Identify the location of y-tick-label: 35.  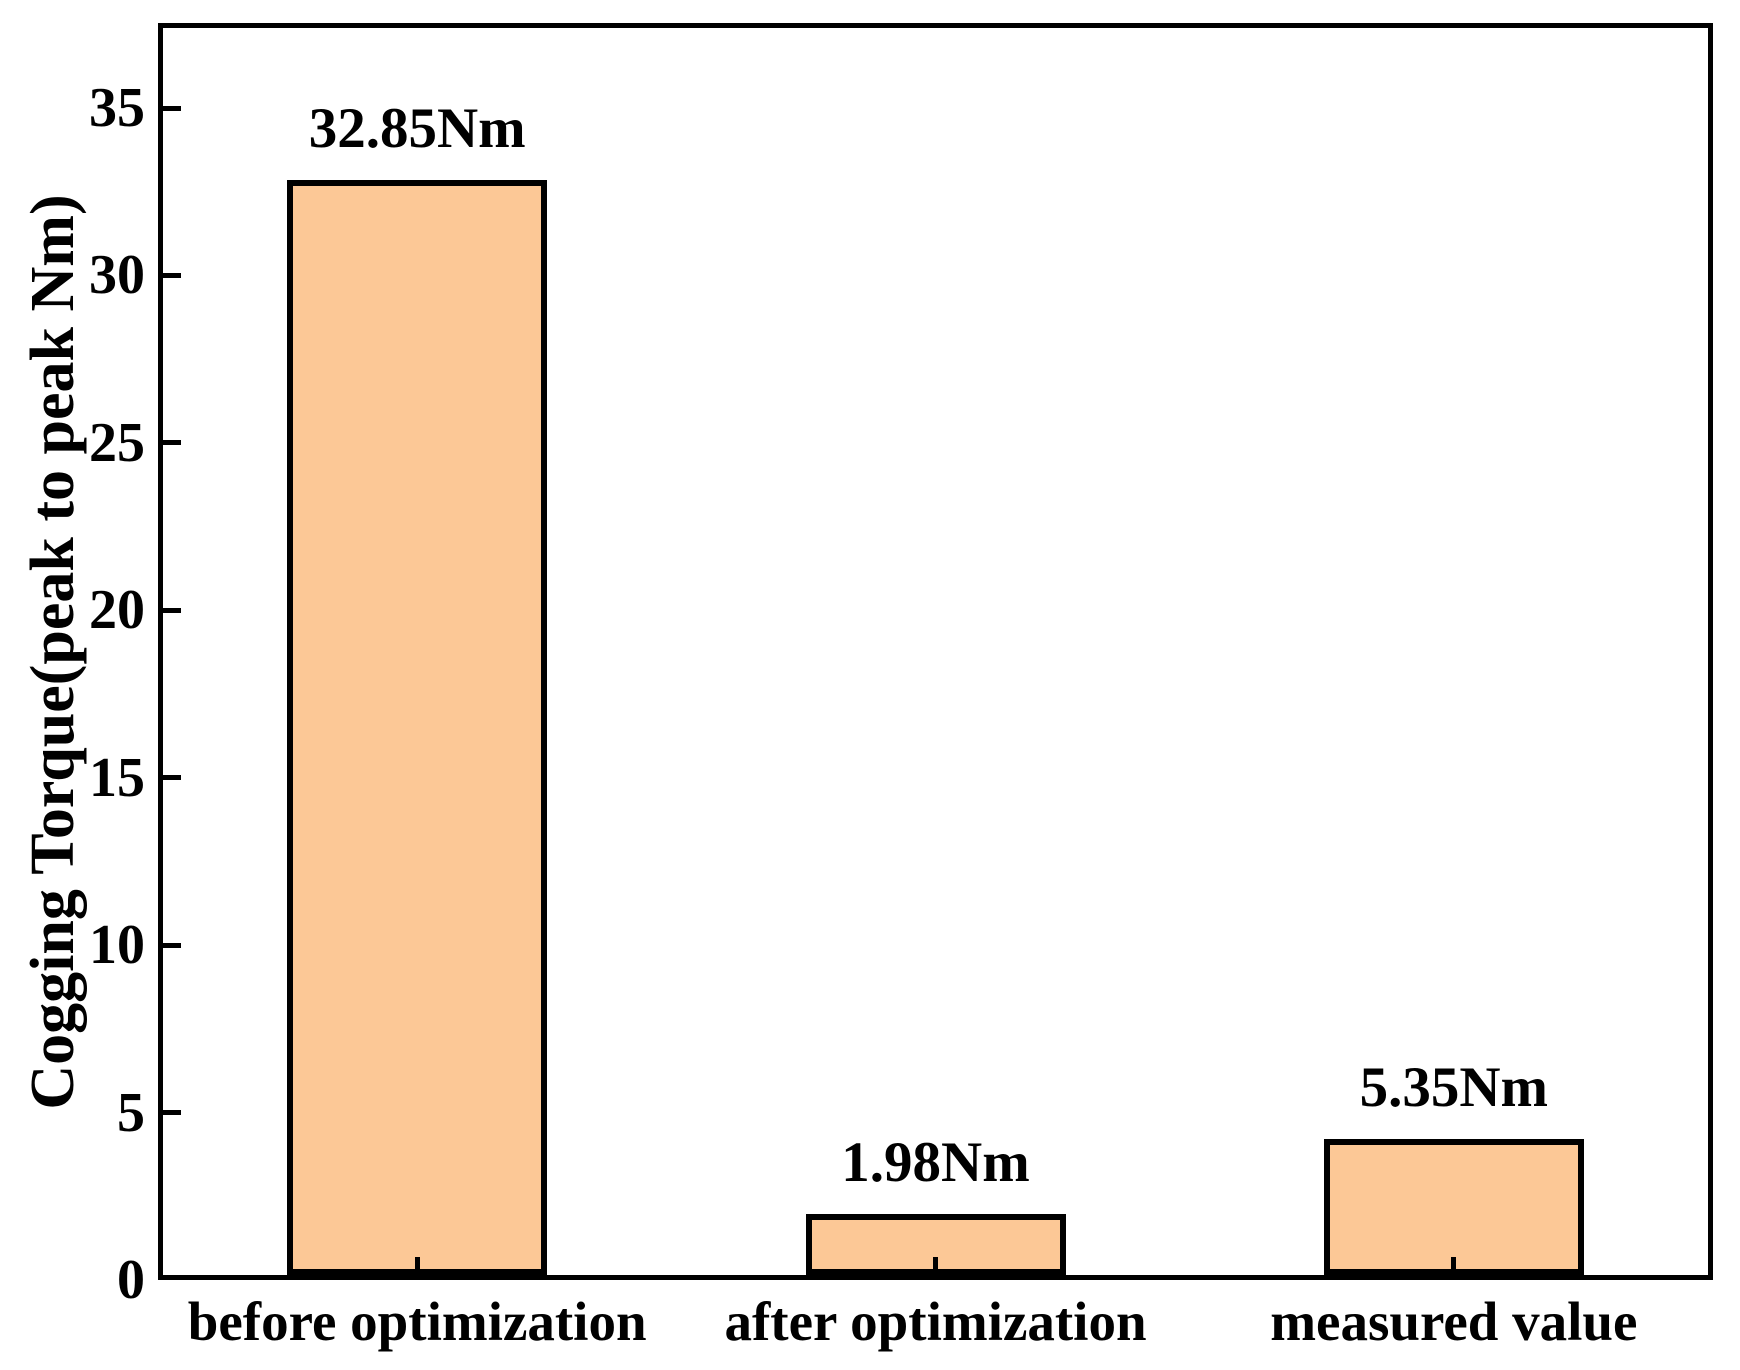
(117, 108).